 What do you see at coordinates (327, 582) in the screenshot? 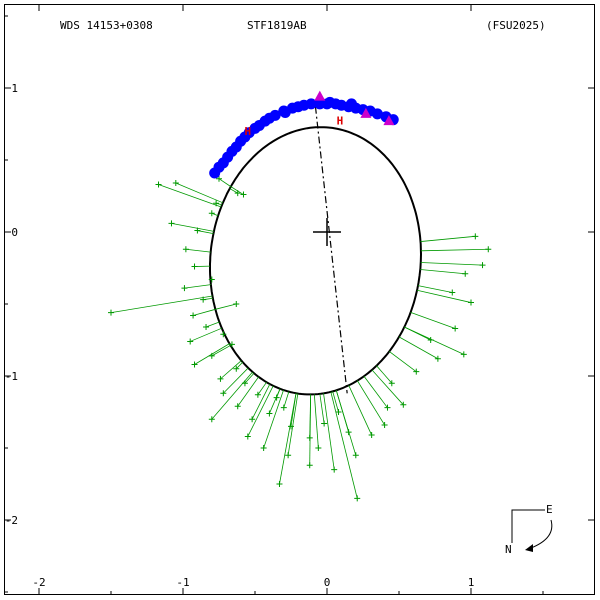
I see `x-tick-label: 0` at bounding box center [327, 582].